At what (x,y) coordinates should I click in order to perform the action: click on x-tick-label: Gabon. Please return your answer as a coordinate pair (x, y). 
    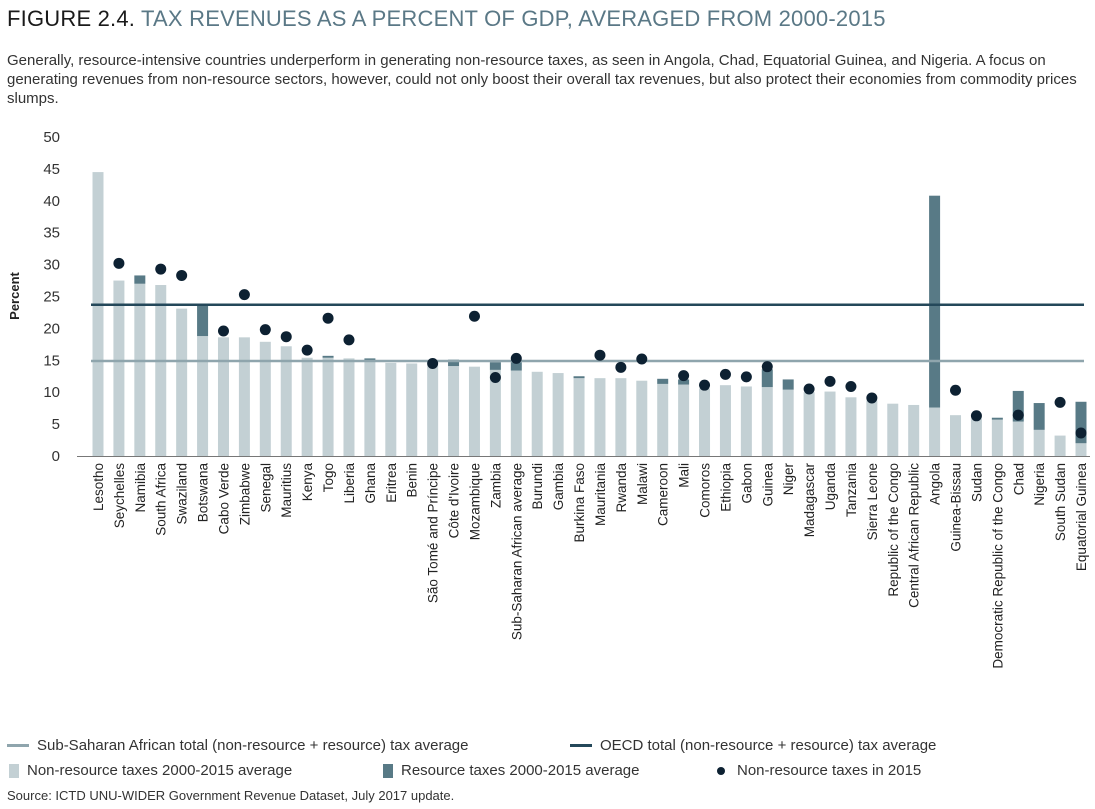
    Looking at the image, I should click on (746, 483).